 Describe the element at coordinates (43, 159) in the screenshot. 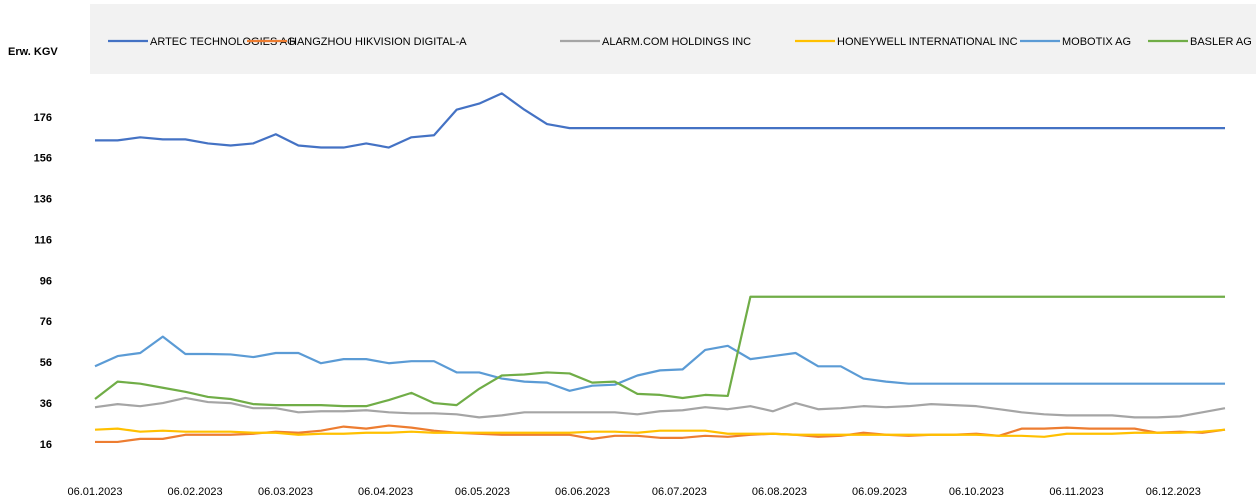

I see `y-tick-label: 156` at that location.